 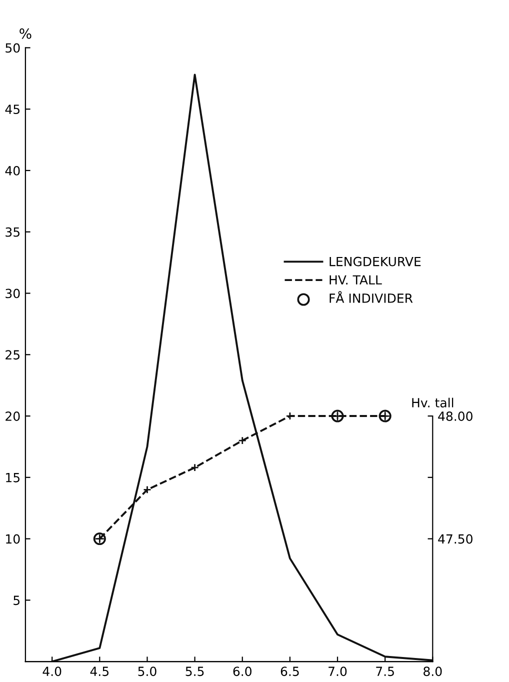 What do you see at coordinates (13, 416) in the screenshot?
I see `y-tick-label: 20` at bounding box center [13, 416].